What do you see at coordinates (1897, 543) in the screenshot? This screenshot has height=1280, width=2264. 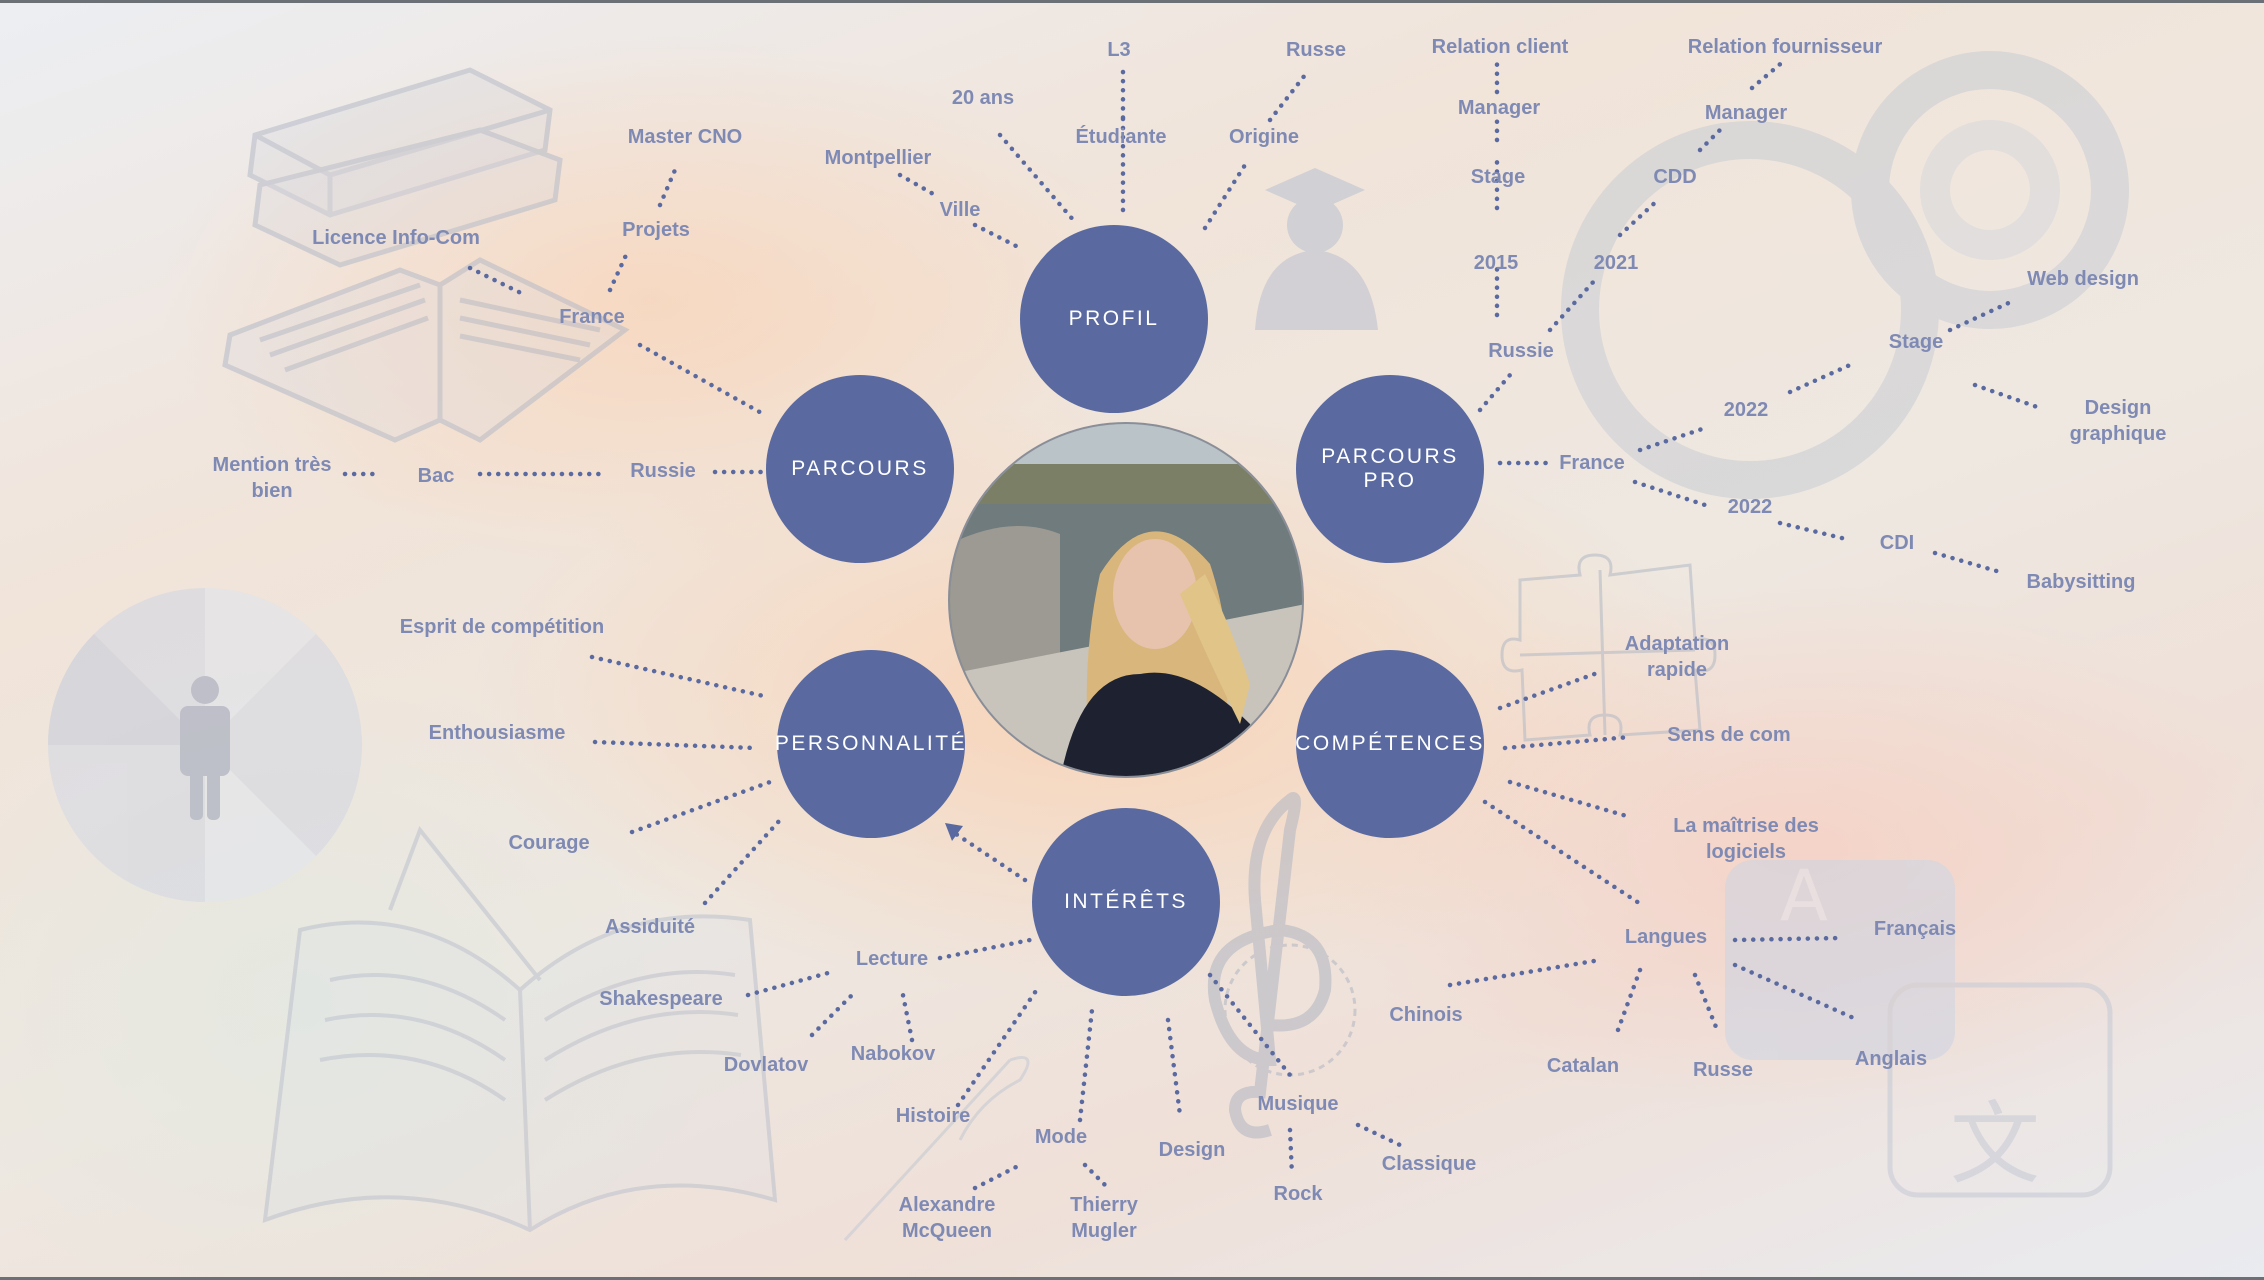 I see `label-cdi: CDI` at bounding box center [1897, 543].